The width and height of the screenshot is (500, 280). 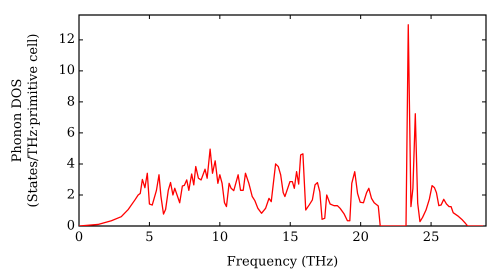 I want to click on x-axis-title: Frequency (THz), so click(x=282, y=262).